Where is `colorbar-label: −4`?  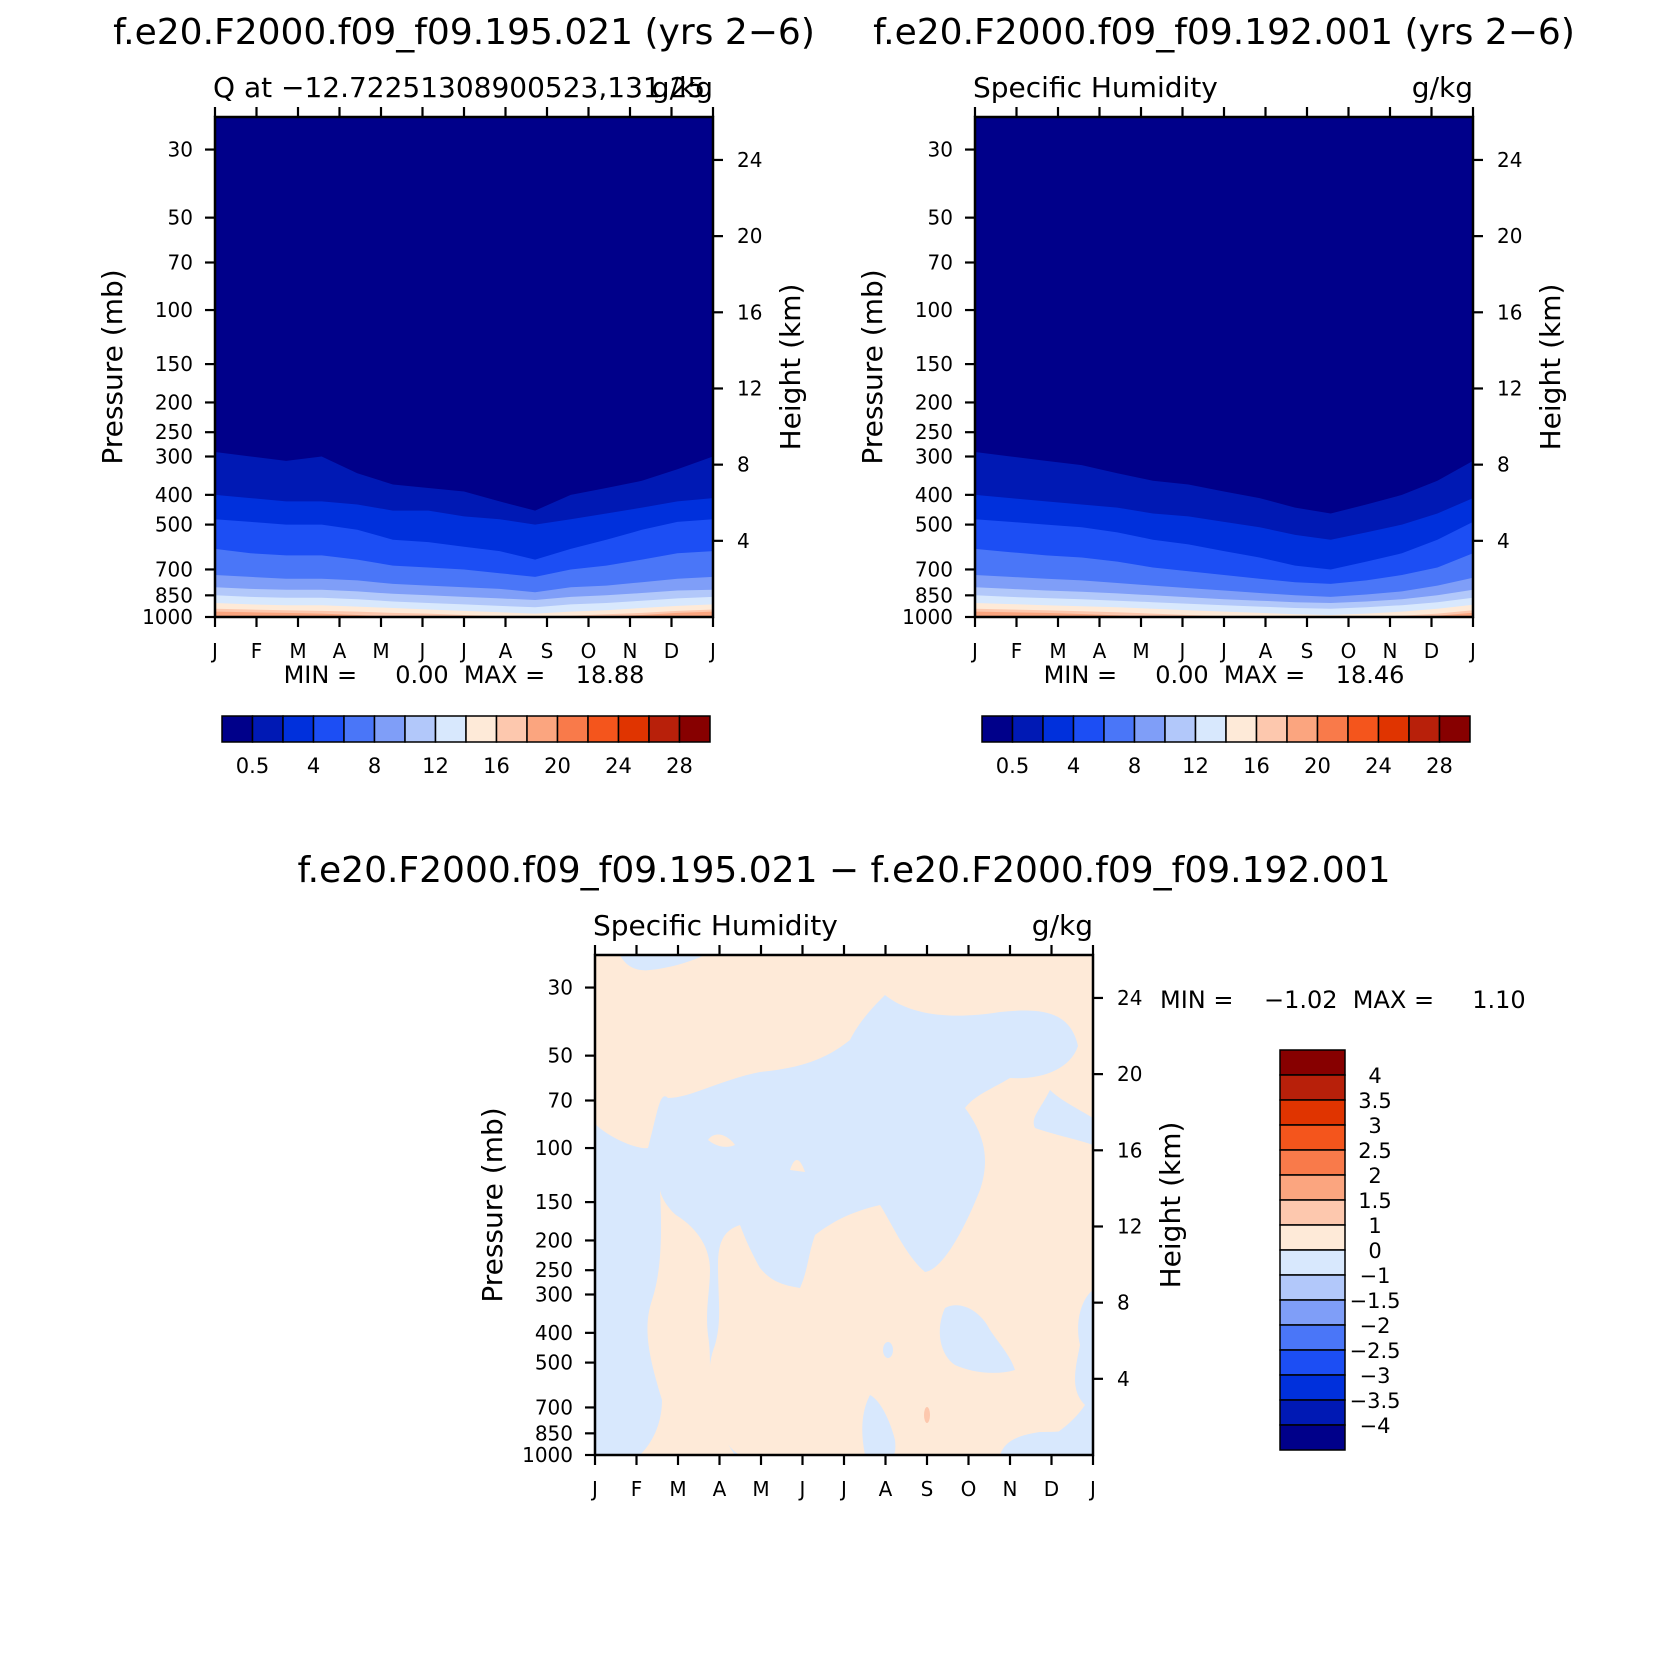
colorbar-label: −4 is located at coordinates (1375, 1426).